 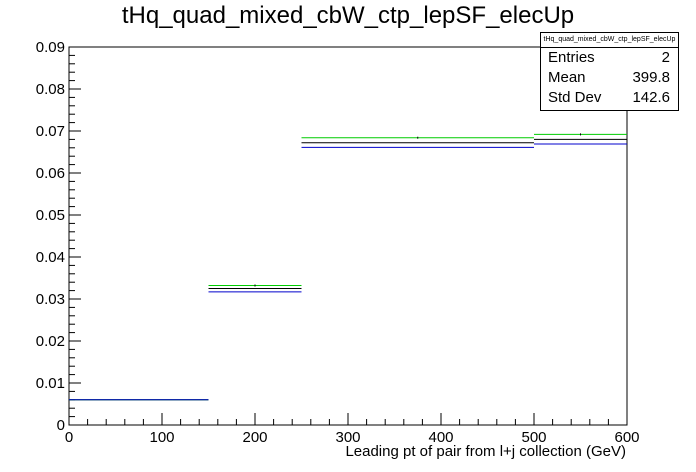 What do you see at coordinates (161, 437) in the screenshot?
I see `x-tick-label: 100` at bounding box center [161, 437].